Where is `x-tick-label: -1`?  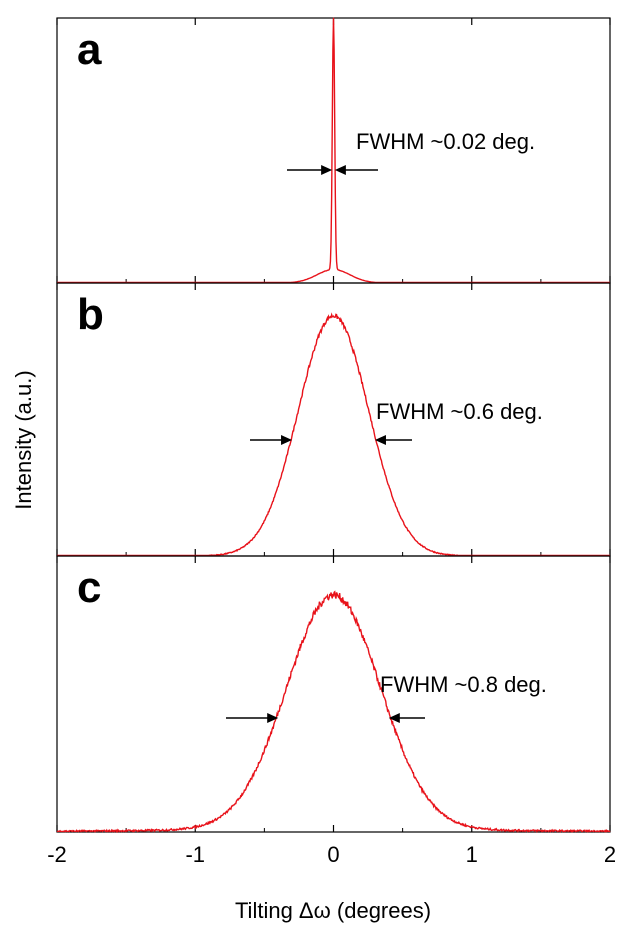 x-tick-label: -1 is located at coordinates (195, 854).